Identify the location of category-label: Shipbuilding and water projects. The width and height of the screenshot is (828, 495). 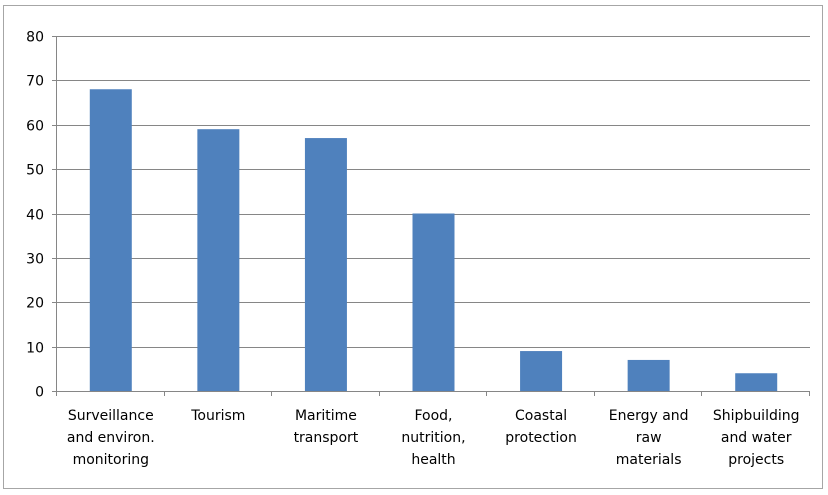
(756, 438).